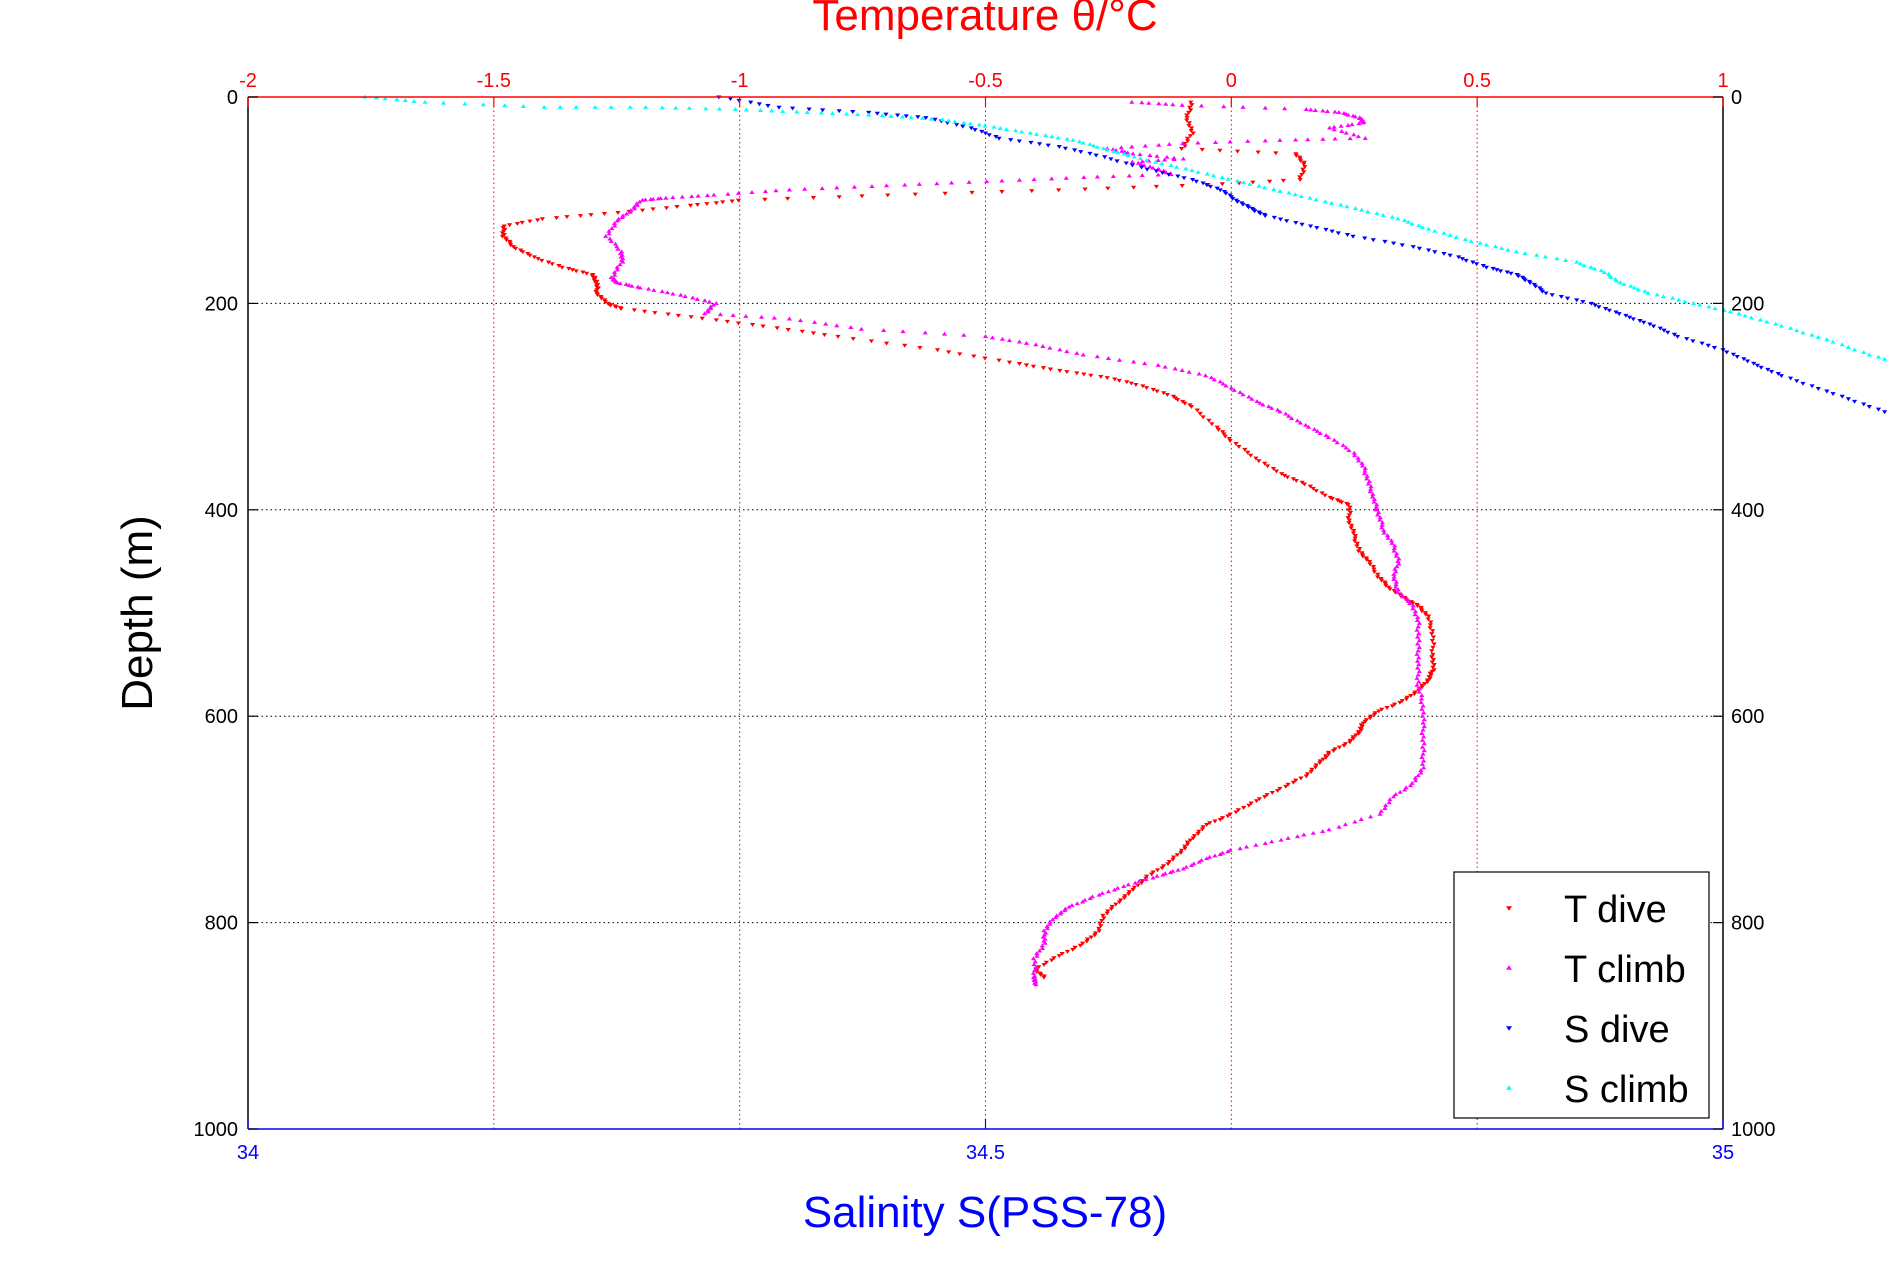  What do you see at coordinates (221, 717) in the screenshot?
I see `left-axis-tick-label: 600` at bounding box center [221, 717].